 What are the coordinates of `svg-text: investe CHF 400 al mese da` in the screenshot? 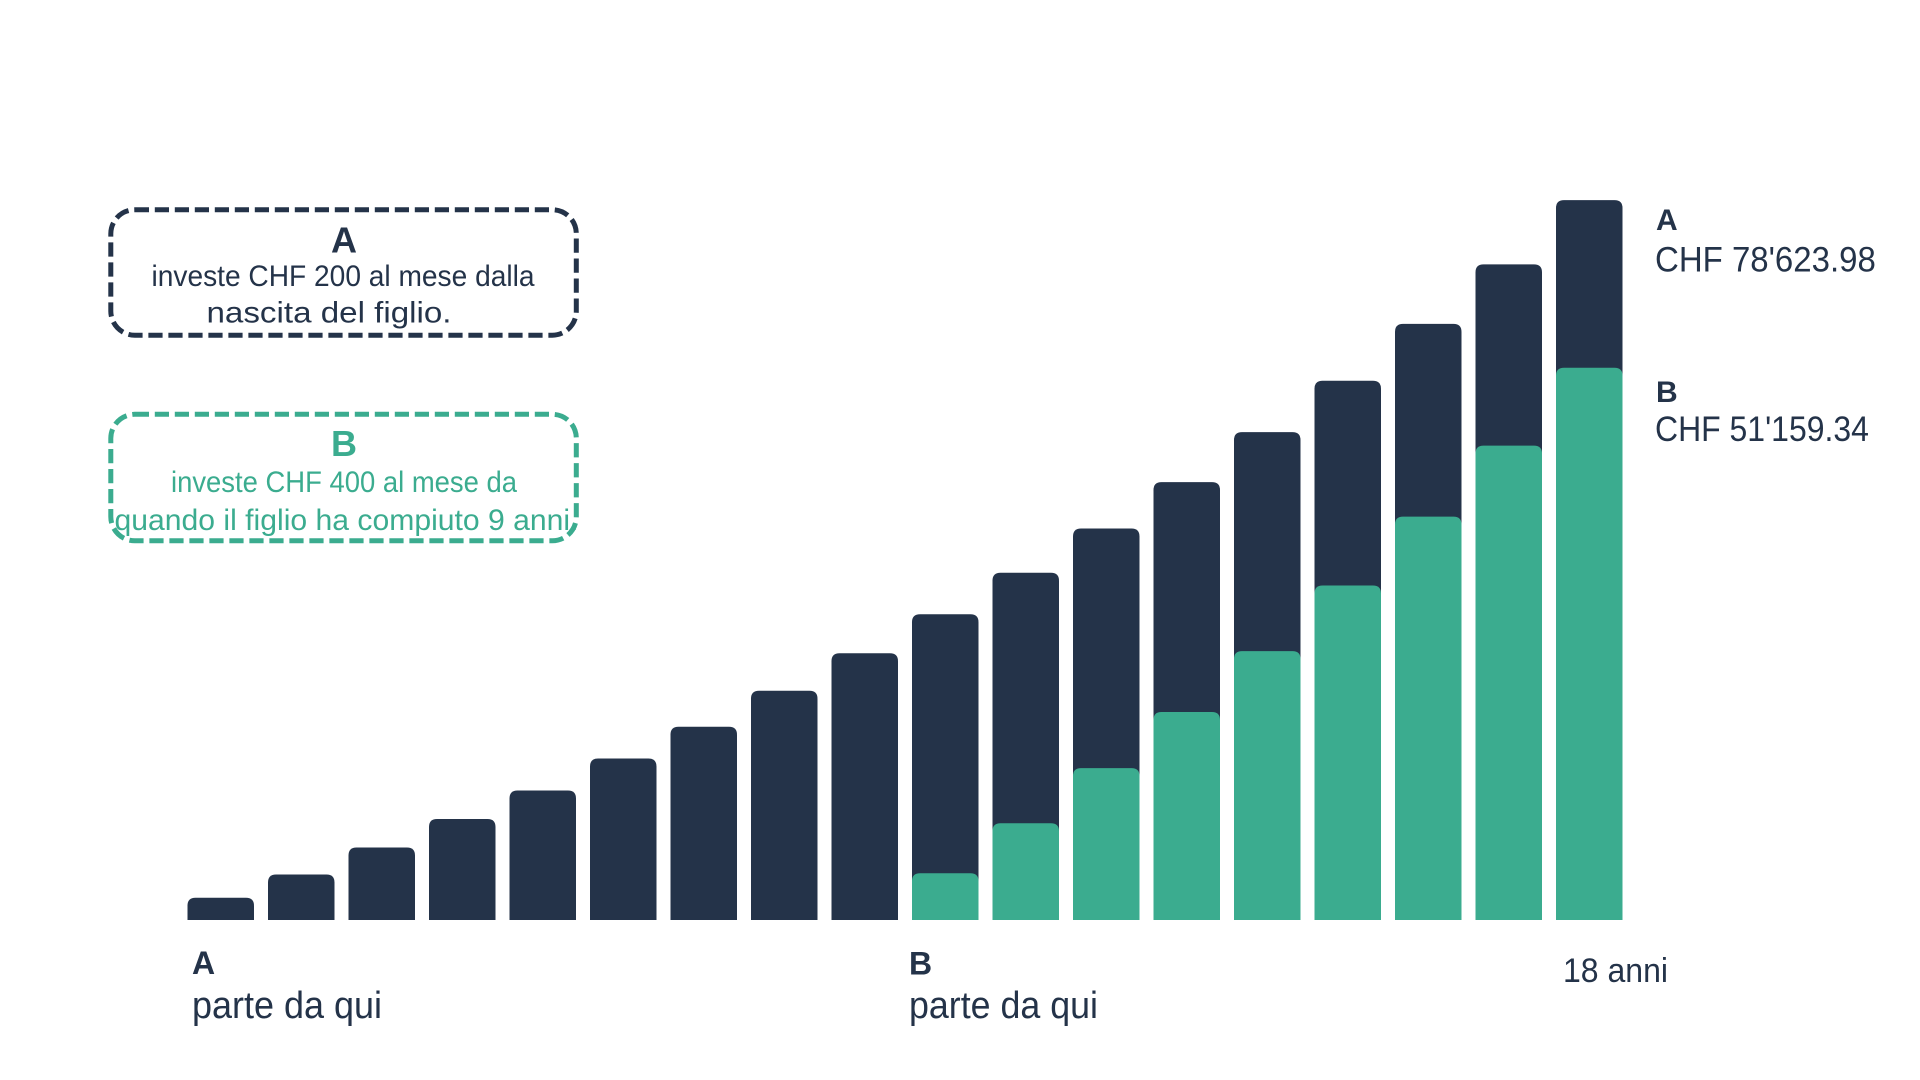 It's located at (344, 482).